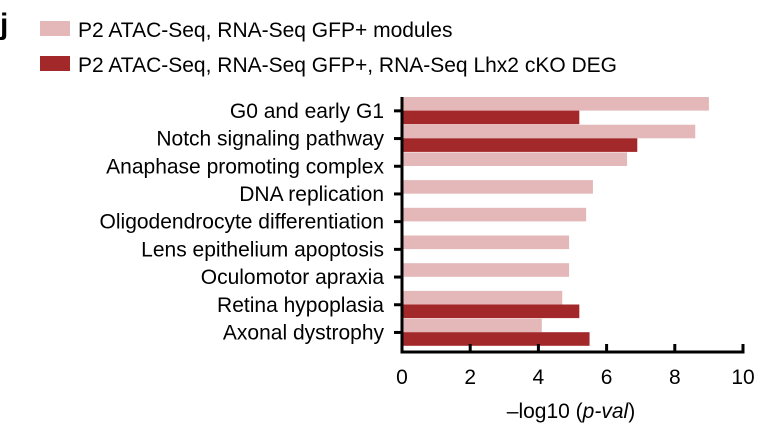  I want to click on x-tick-label: 4, so click(539, 377).